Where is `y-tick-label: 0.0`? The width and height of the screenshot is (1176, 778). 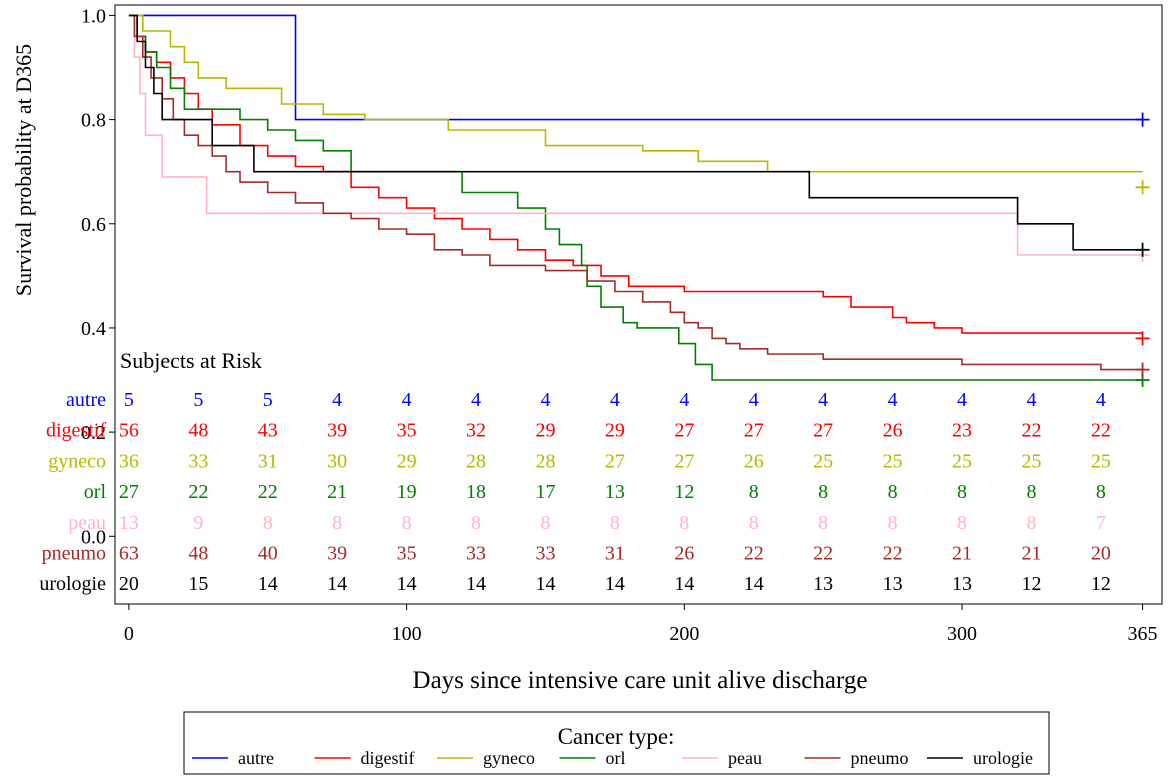 y-tick-label: 0.0 is located at coordinates (93, 537).